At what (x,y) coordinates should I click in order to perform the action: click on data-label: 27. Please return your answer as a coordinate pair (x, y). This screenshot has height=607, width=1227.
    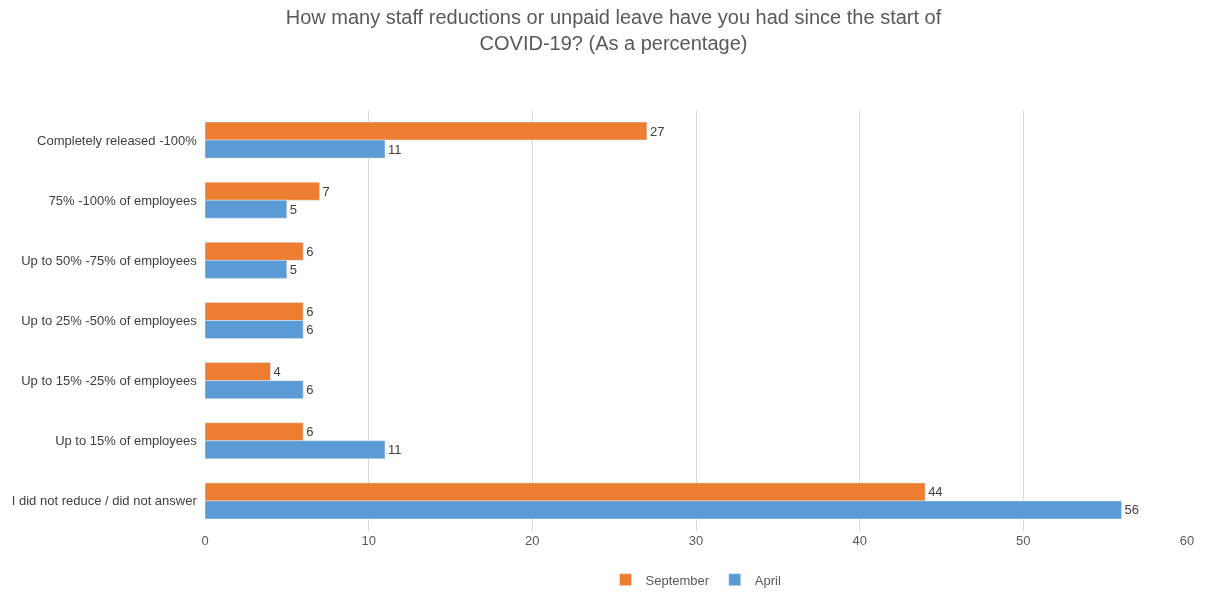
    Looking at the image, I should click on (657, 131).